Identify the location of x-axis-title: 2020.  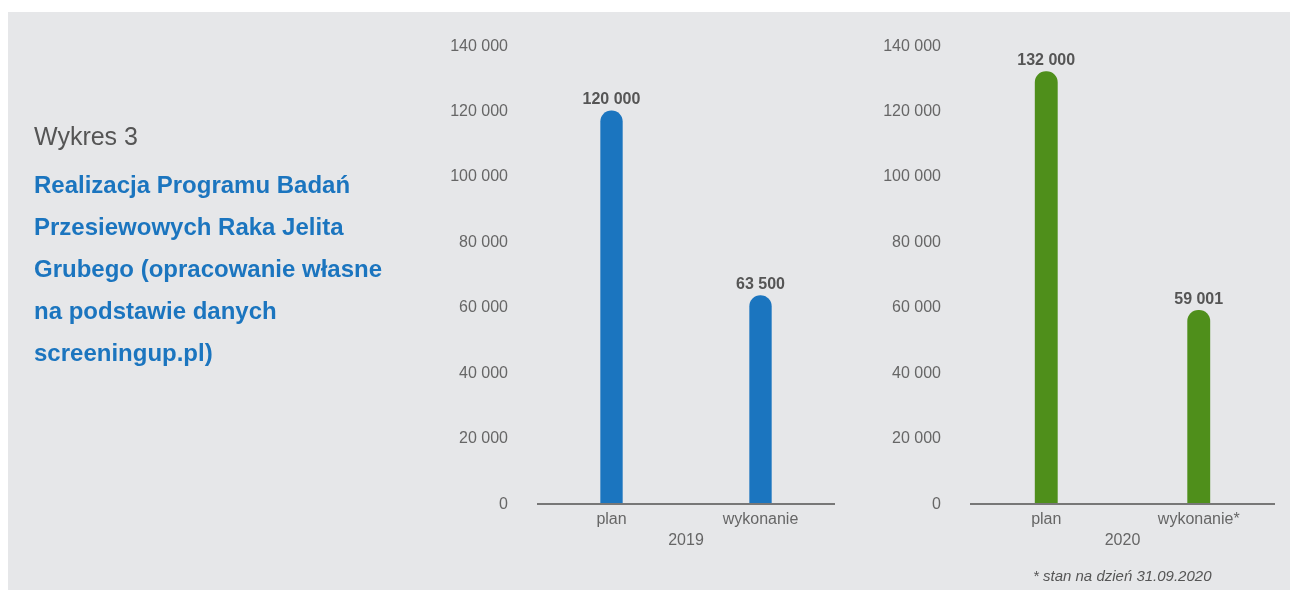
(1122, 540).